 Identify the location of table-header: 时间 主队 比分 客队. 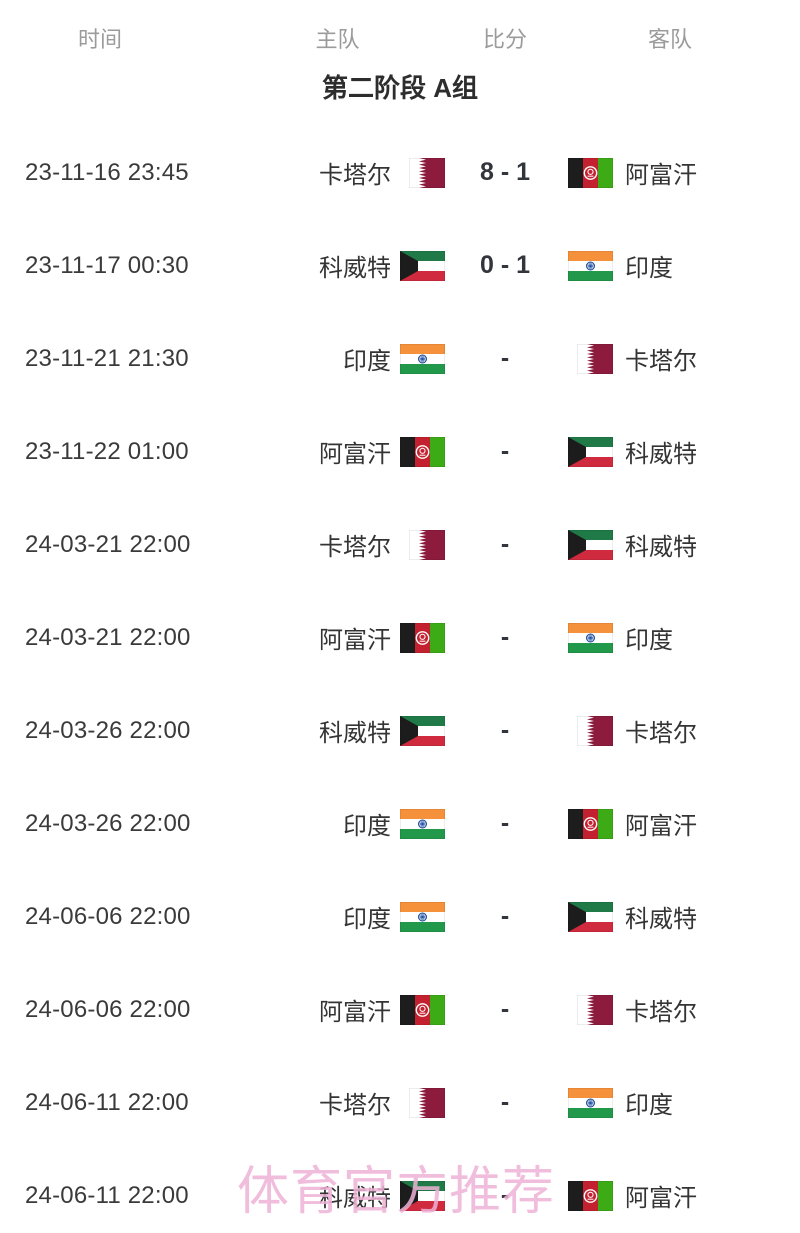
(400, 38).